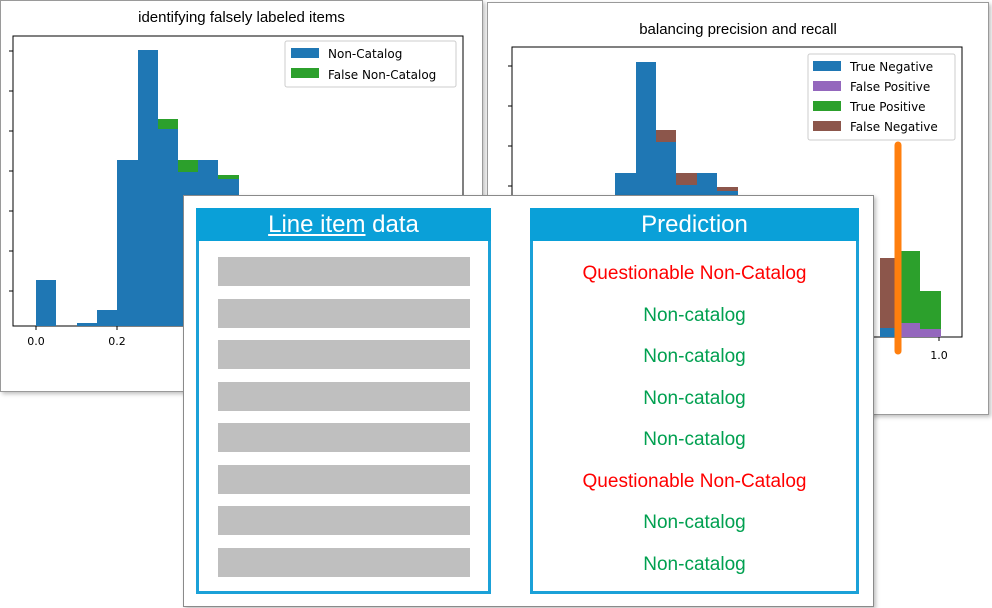  Describe the element at coordinates (392, 224) in the screenshot. I see `line-item-heading-rest: data` at that location.